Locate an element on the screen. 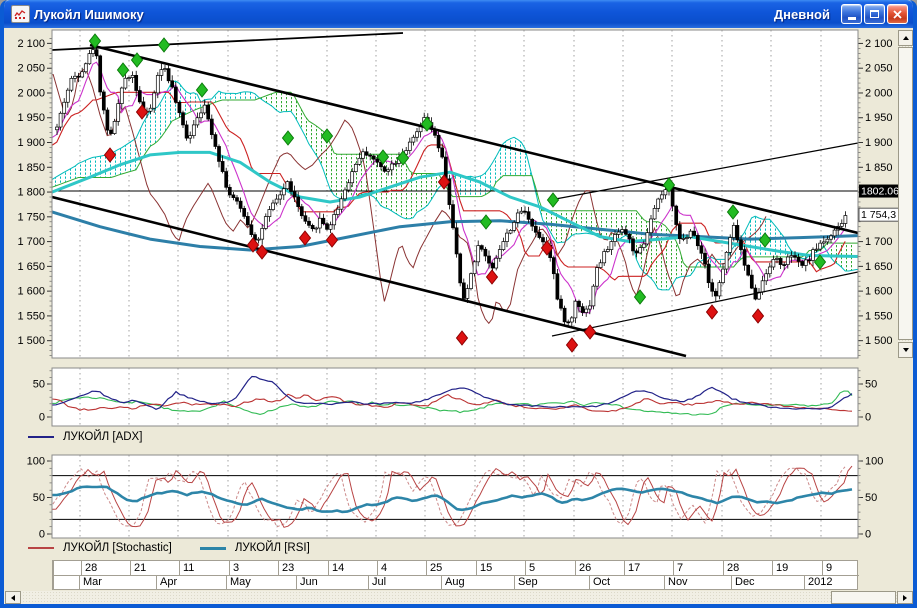 The height and width of the screenshot is (608, 917). scroll-right-button is located at coordinates (905, 597).